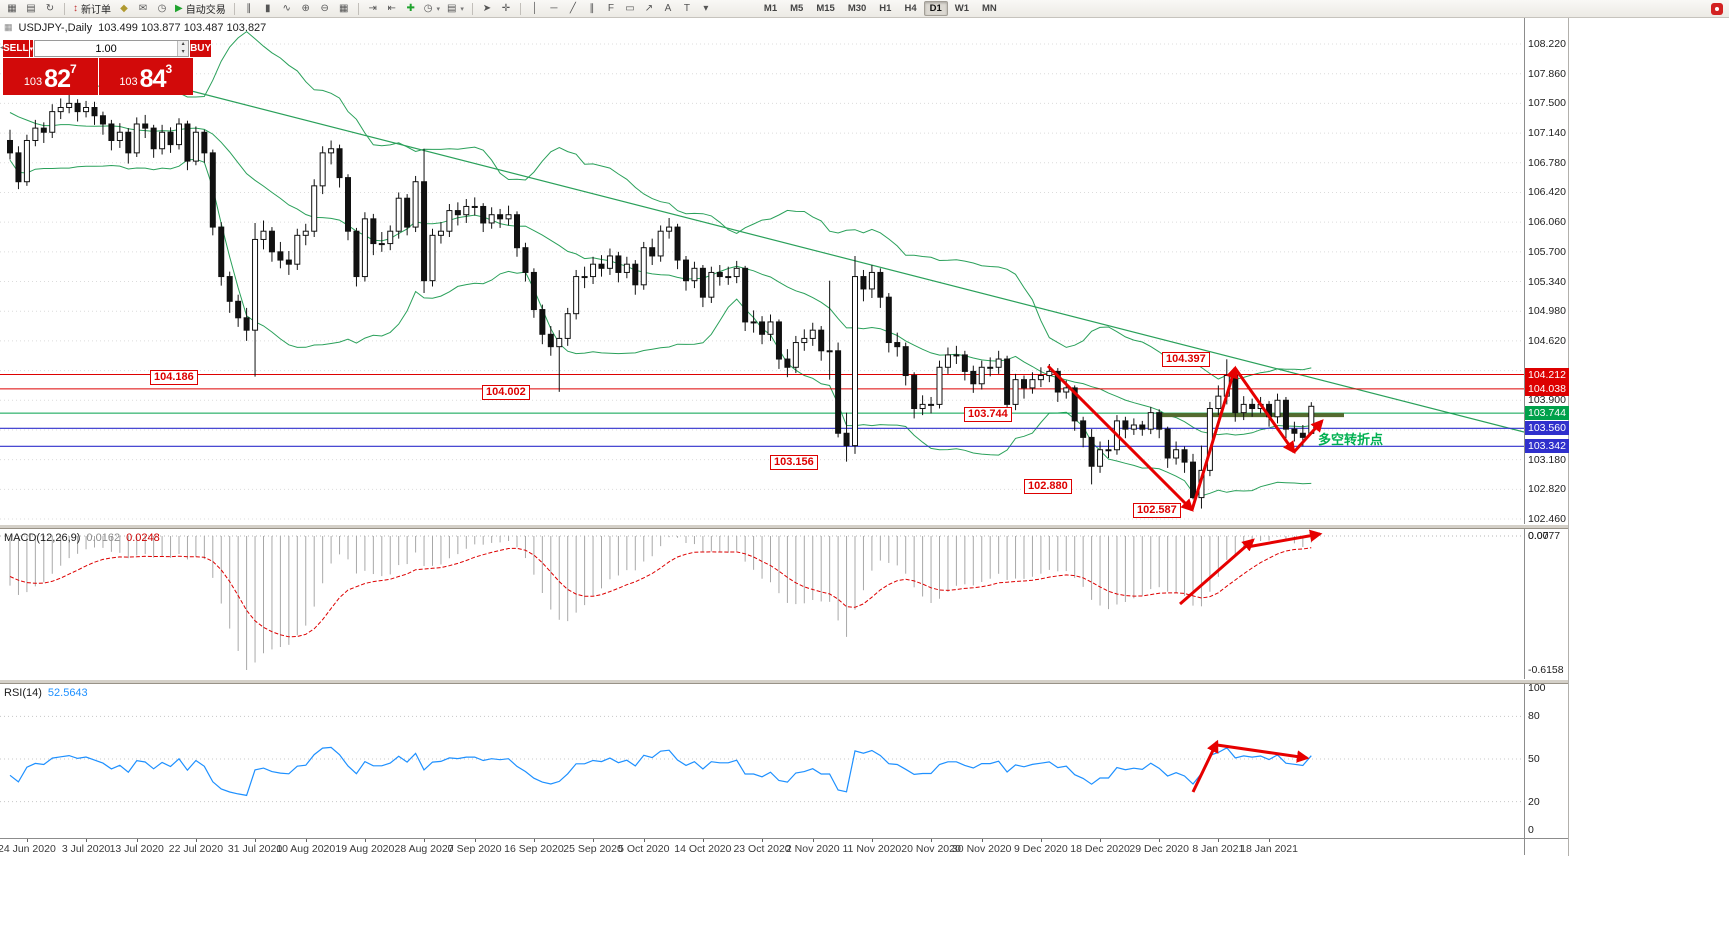 The height and width of the screenshot is (939, 1729). I want to click on line-chart-button: ∿, so click(287, 9).